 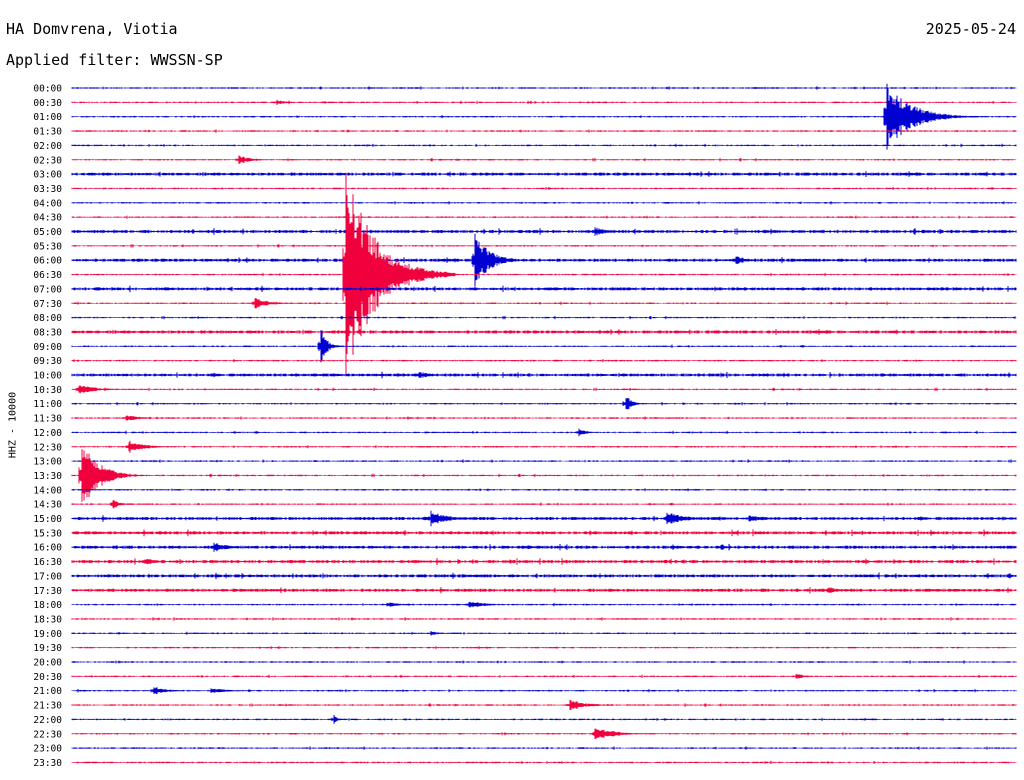 What do you see at coordinates (47, 476) in the screenshot?
I see `time-tick-label: 13:30` at bounding box center [47, 476].